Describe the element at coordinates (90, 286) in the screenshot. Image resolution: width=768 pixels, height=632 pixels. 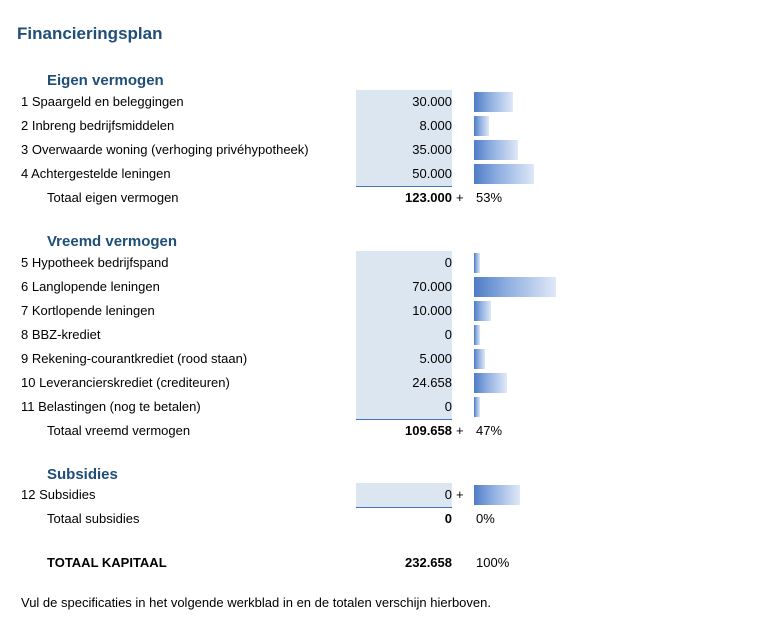
I see `row-label: 6 Langlopende leningen` at that location.